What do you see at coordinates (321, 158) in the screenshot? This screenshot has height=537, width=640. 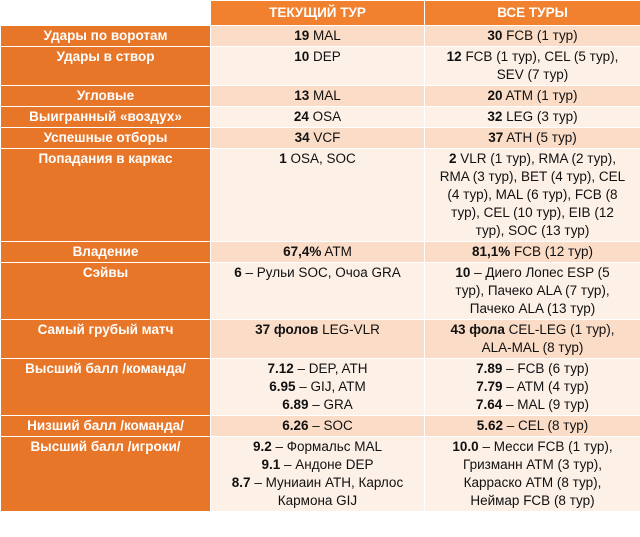 I see `stat-detail: OSA, SOC` at bounding box center [321, 158].